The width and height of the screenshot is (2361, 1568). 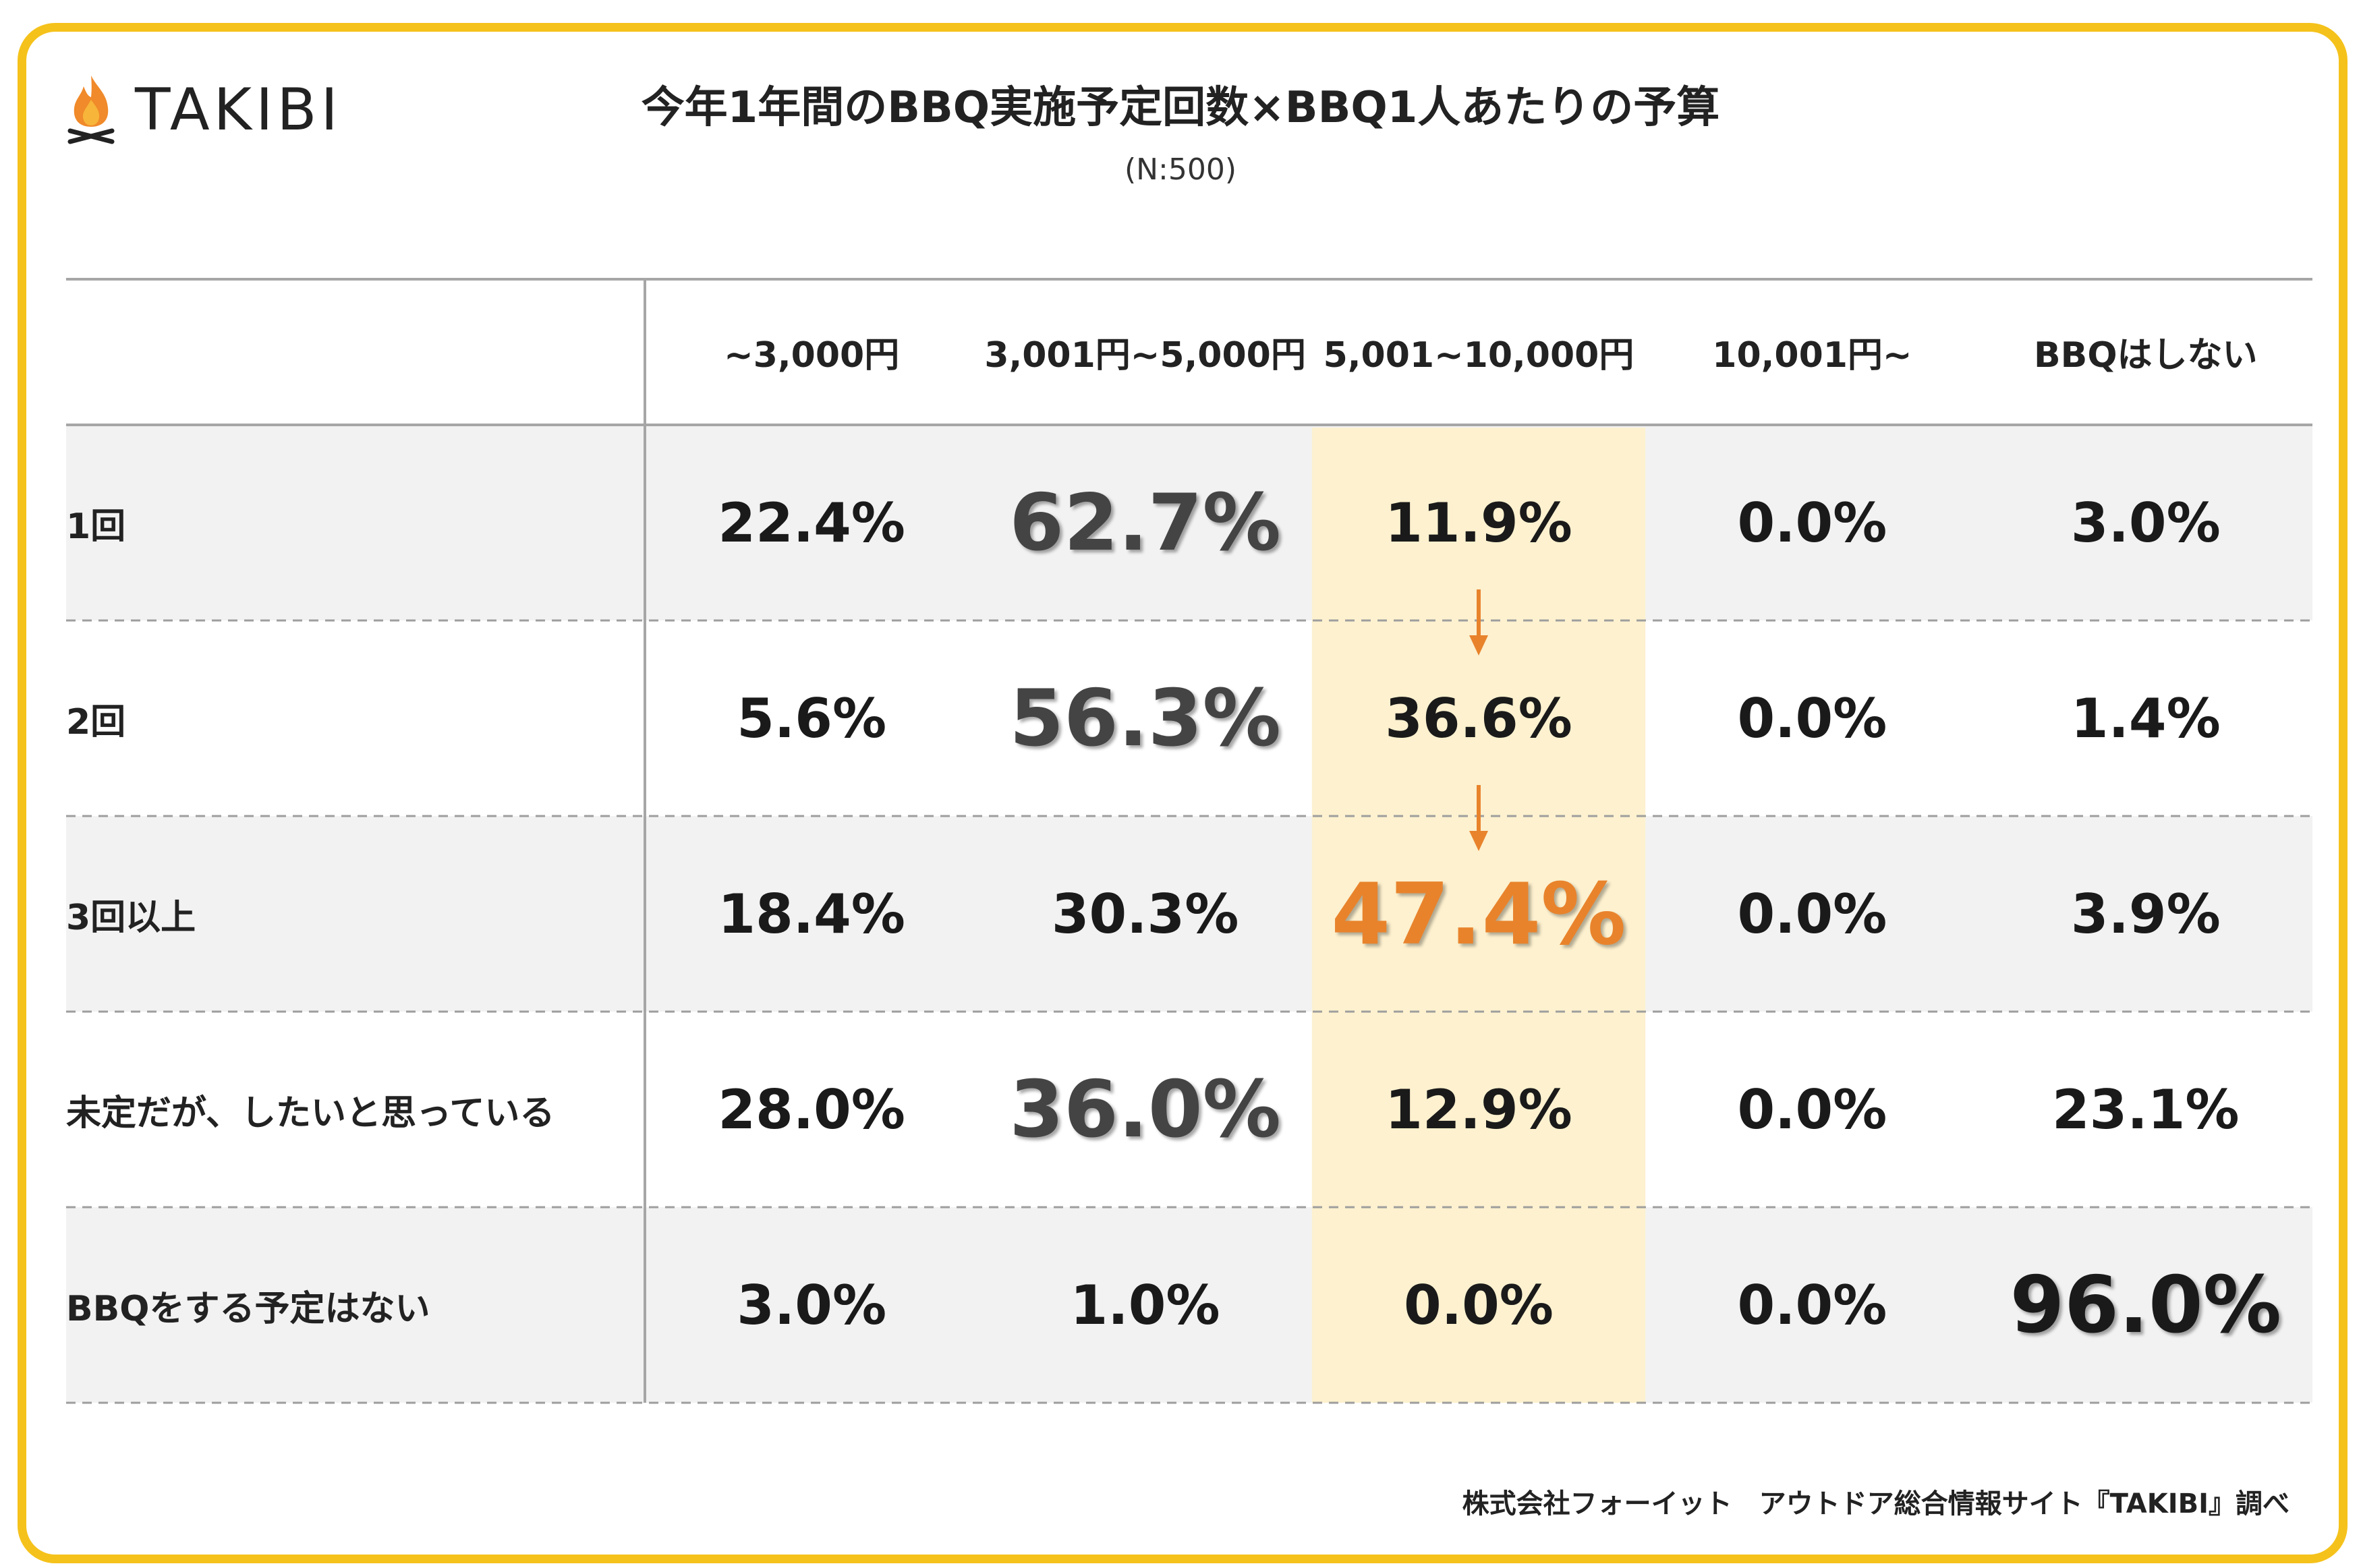 What do you see at coordinates (96, 722) in the screenshot?
I see `row-header: 2回` at bounding box center [96, 722].